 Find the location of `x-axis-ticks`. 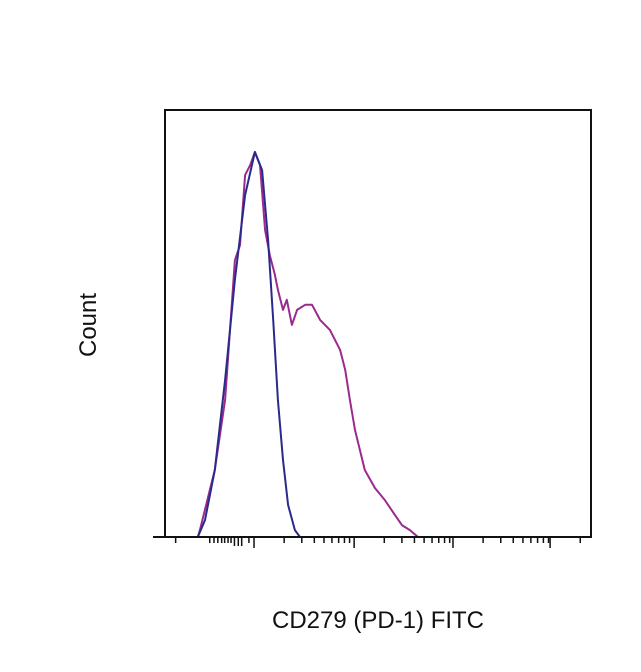

x-axis-ticks is located at coordinates (377, 542).